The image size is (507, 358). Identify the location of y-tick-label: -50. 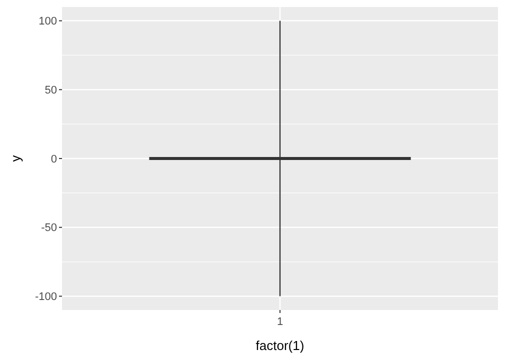
(49, 228).